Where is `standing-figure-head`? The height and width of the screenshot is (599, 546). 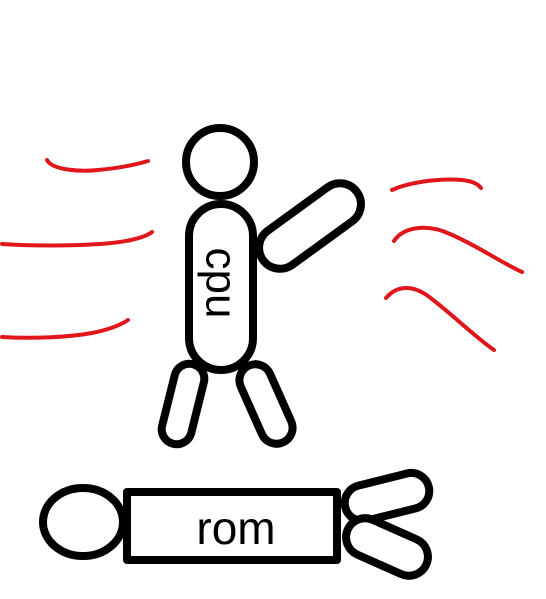 standing-figure-head is located at coordinates (220, 162).